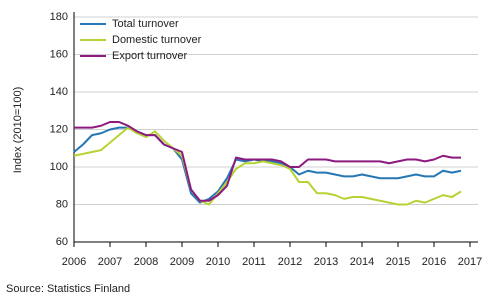 This screenshot has width=493, height=304. I want to click on y-tick-label: 160, so click(59, 54).